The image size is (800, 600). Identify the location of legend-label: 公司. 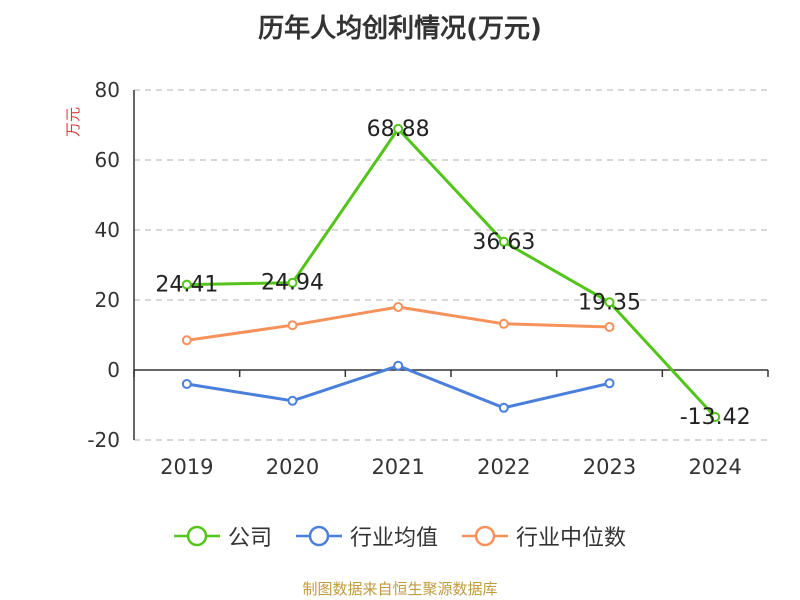
(249, 538).